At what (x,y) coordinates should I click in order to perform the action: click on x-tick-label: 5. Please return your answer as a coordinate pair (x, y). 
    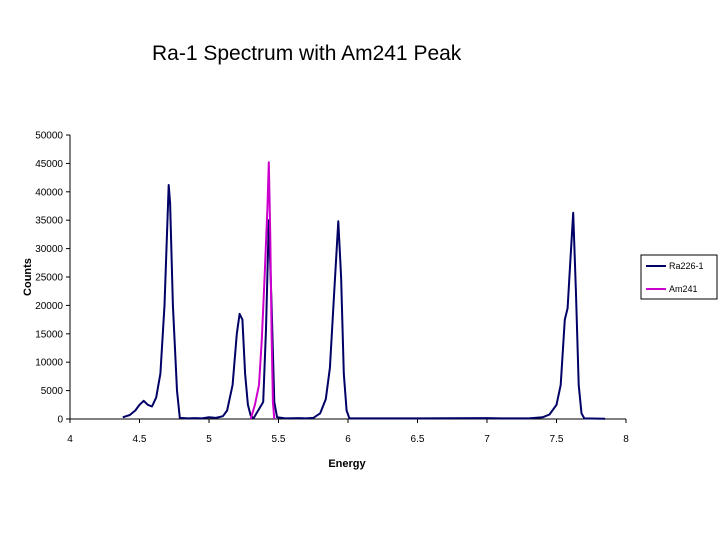
    Looking at the image, I should click on (209, 439).